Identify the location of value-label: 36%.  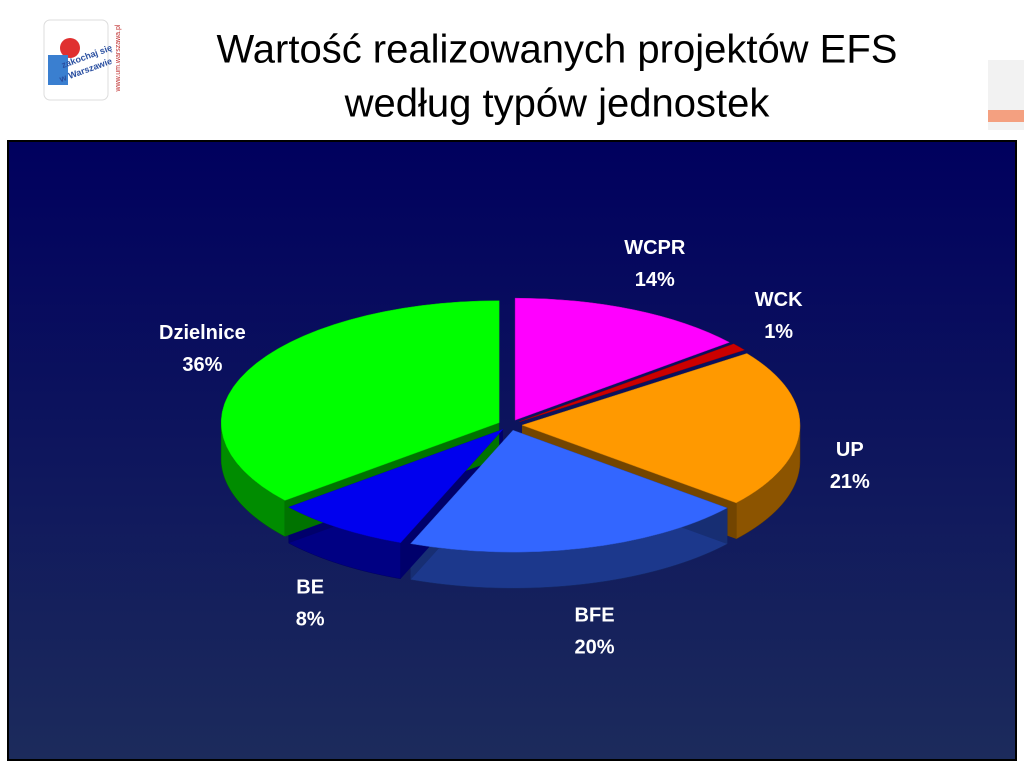
(202, 365).